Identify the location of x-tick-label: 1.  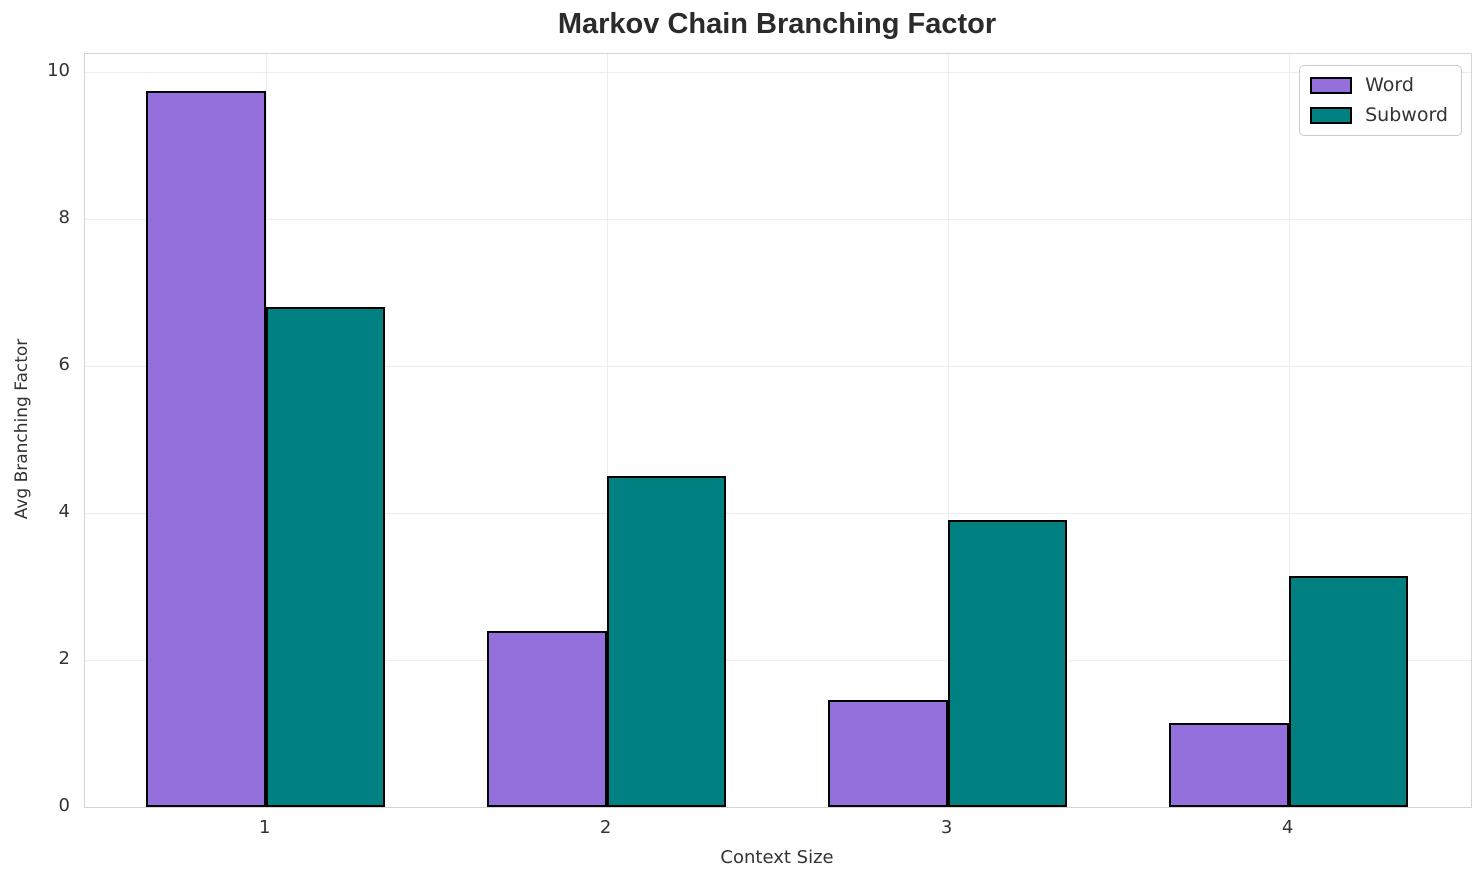
(264, 827).